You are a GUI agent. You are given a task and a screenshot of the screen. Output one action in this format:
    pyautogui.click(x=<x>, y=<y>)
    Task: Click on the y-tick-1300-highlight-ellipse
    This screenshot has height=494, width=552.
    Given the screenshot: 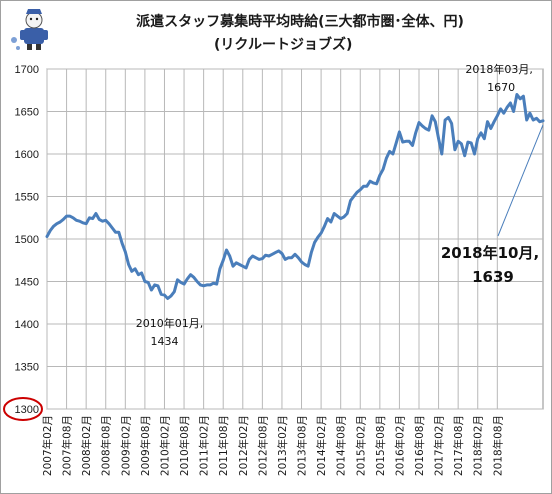 What is the action you would take?
    pyautogui.click(x=23, y=409)
    